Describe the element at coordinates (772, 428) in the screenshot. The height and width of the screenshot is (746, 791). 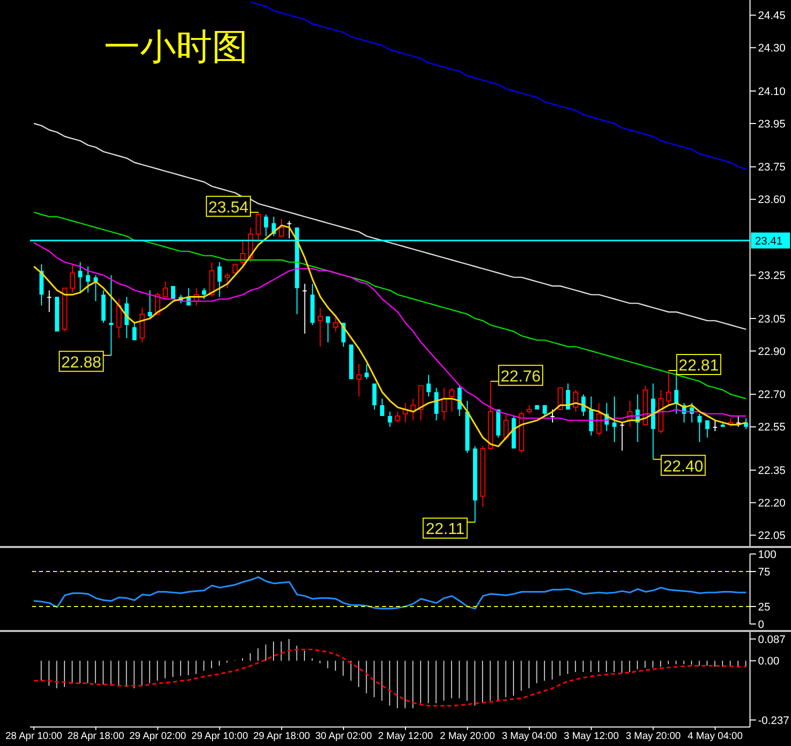
I see `y-tick-label: 22.55` at that location.